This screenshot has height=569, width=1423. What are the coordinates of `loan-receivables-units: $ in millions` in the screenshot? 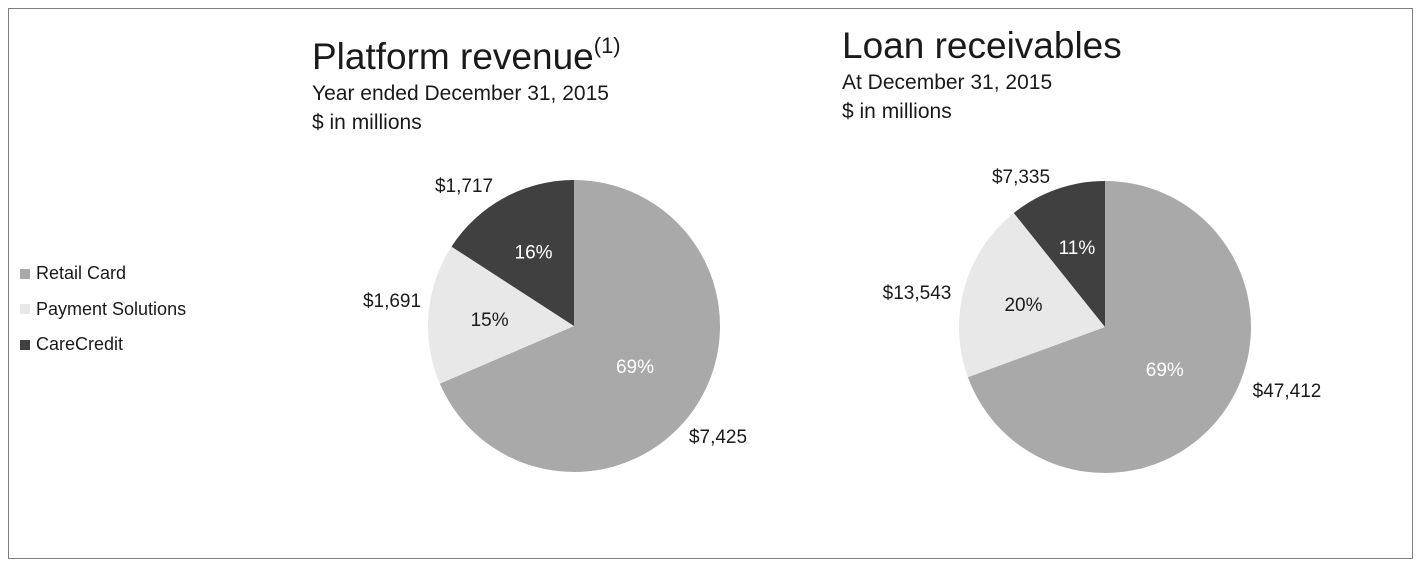 It's located at (897, 111).